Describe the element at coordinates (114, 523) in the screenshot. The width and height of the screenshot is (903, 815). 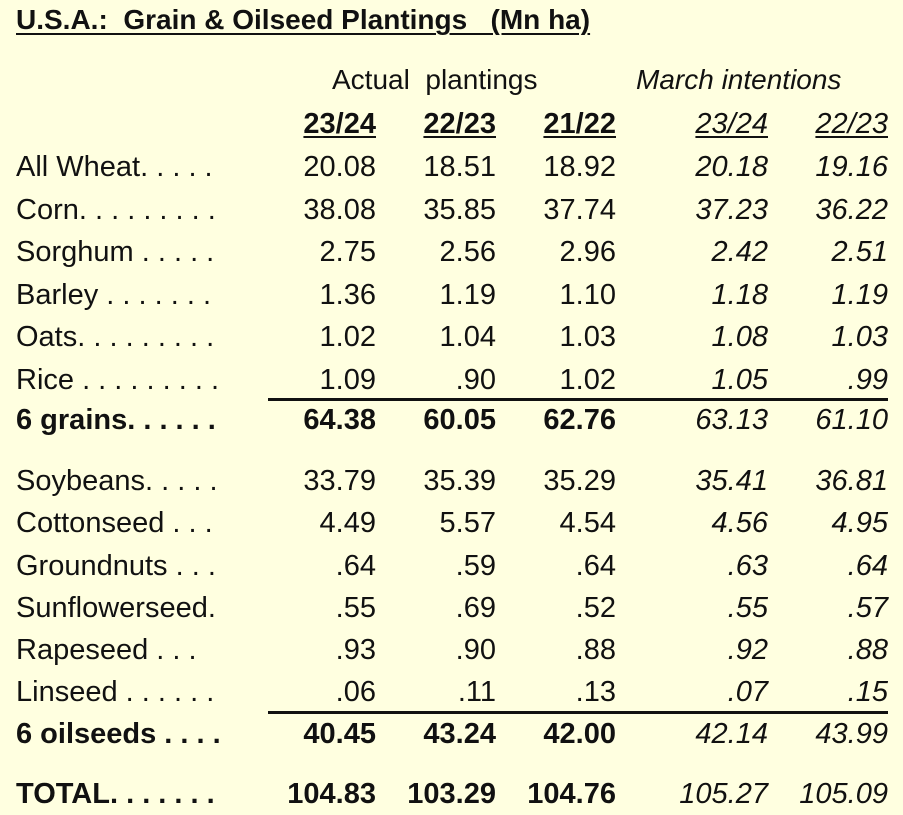
I see `row-label: Cottonseed . . .` at that location.